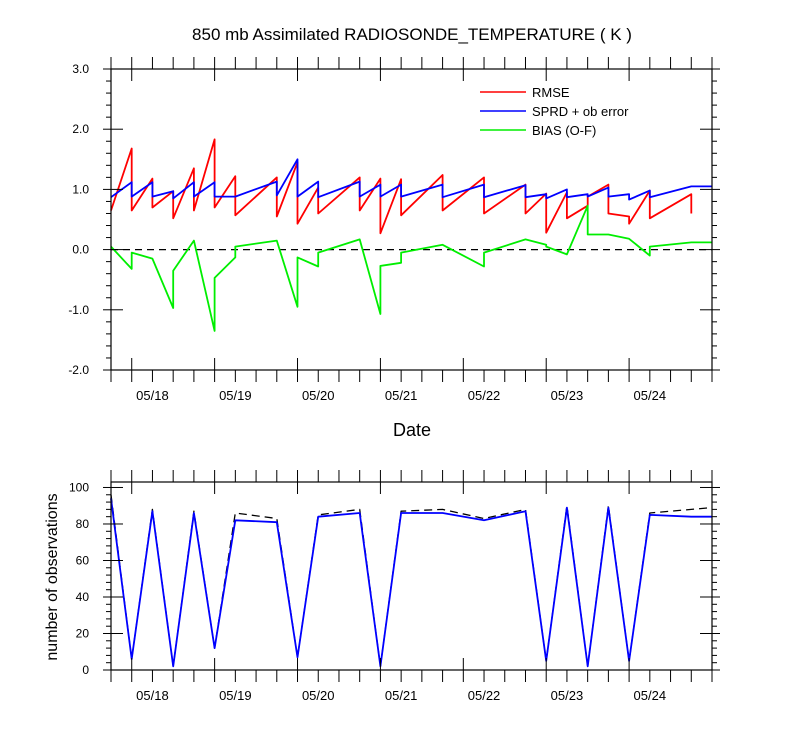  What do you see at coordinates (484, 695) in the screenshot?
I see `bottom-chart-x-tick-label: 05/22` at bounding box center [484, 695].